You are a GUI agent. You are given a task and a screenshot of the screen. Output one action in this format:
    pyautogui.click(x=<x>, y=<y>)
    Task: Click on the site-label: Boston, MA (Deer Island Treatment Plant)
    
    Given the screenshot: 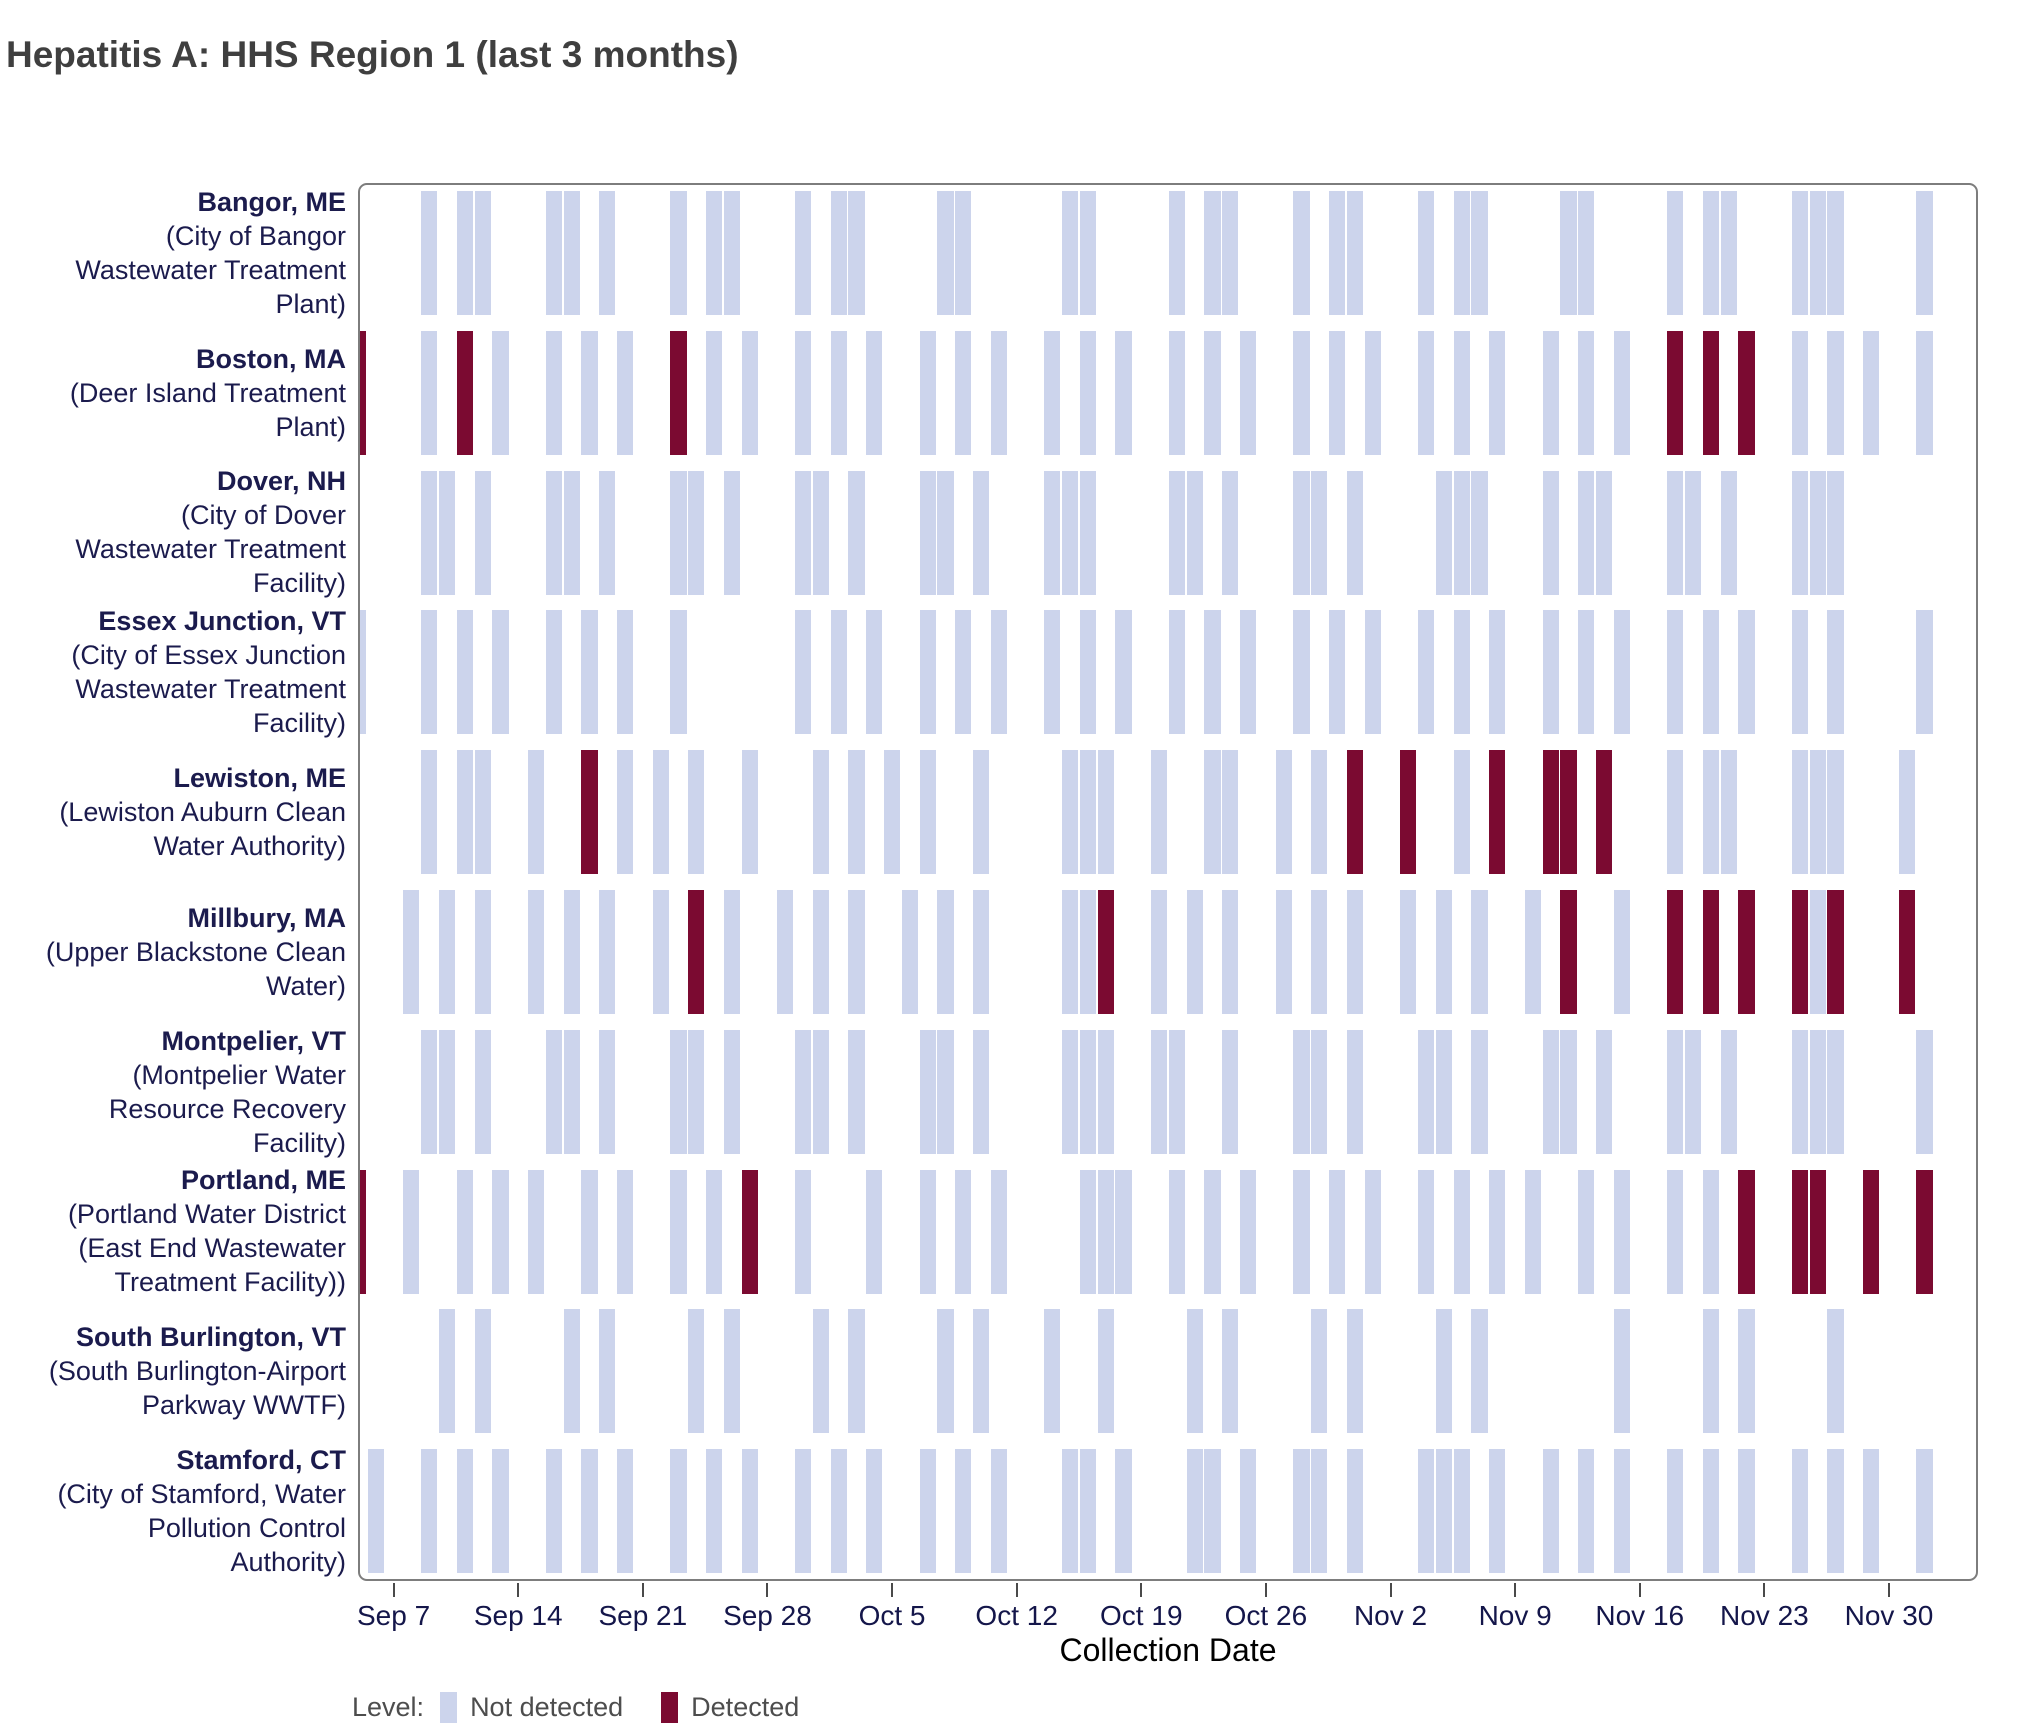 What is the action you would take?
    pyautogui.click(x=185, y=393)
    